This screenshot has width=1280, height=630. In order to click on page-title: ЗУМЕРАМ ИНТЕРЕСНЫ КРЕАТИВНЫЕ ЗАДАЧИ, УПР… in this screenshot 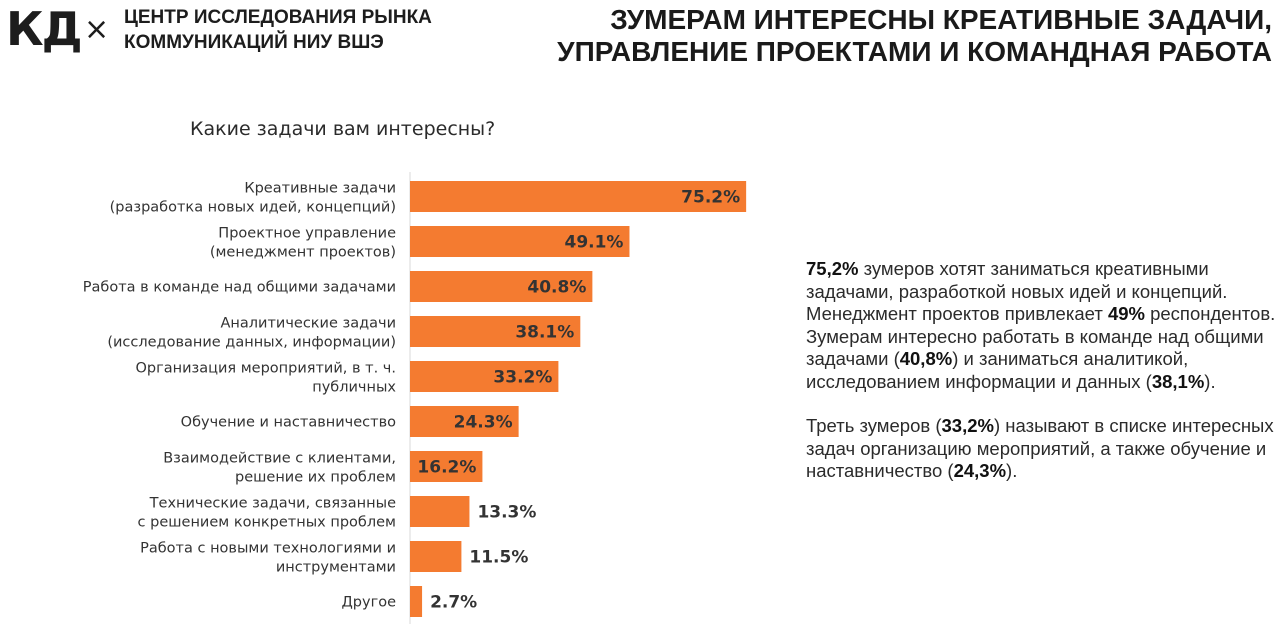, I will do `click(914, 36)`.